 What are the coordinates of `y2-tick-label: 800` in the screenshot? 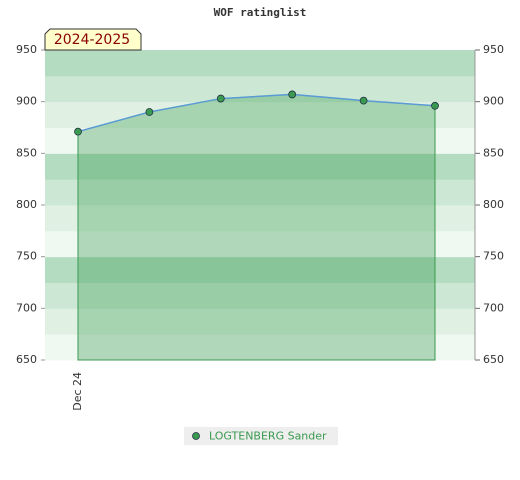 It's located at (493, 204).